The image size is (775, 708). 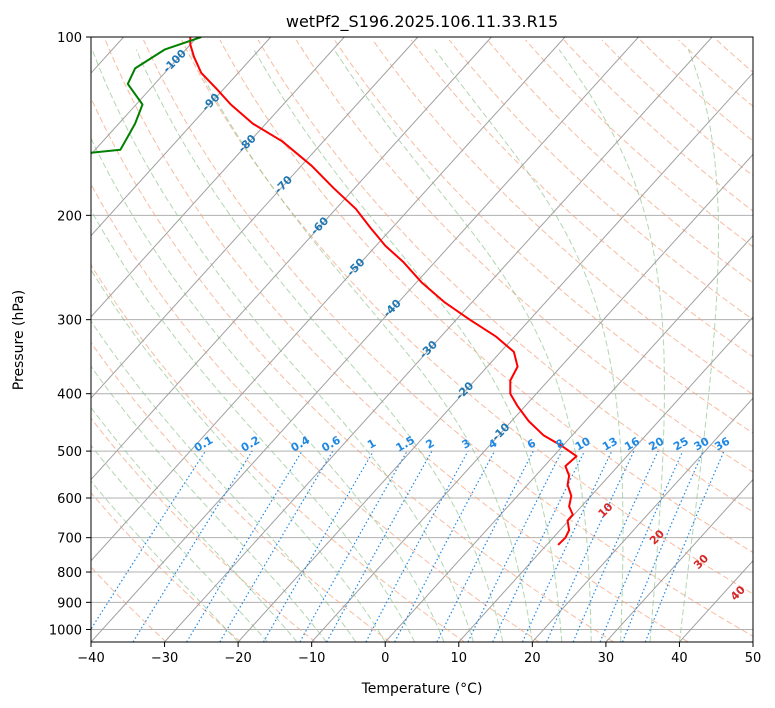 What do you see at coordinates (422, 22) in the screenshot?
I see `chart-title: wetPf2_S196.2025.106.11.33.R15` at bounding box center [422, 22].